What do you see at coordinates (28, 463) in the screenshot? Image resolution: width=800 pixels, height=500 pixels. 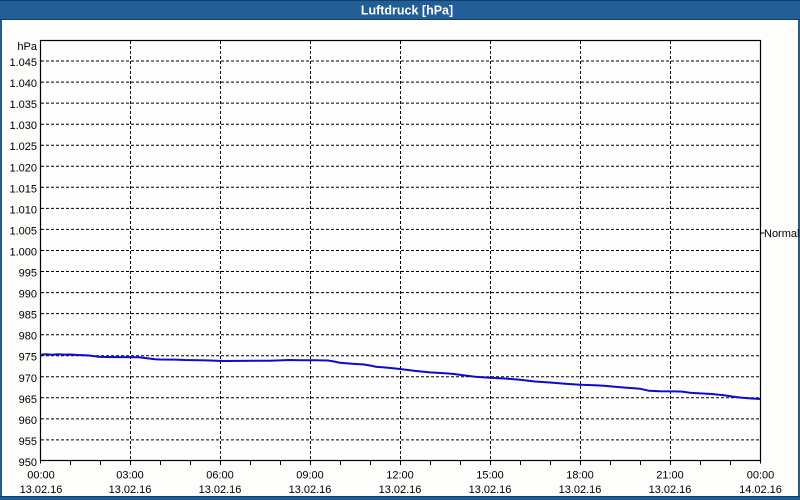 I see `svg-text: 950` at bounding box center [28, 463].